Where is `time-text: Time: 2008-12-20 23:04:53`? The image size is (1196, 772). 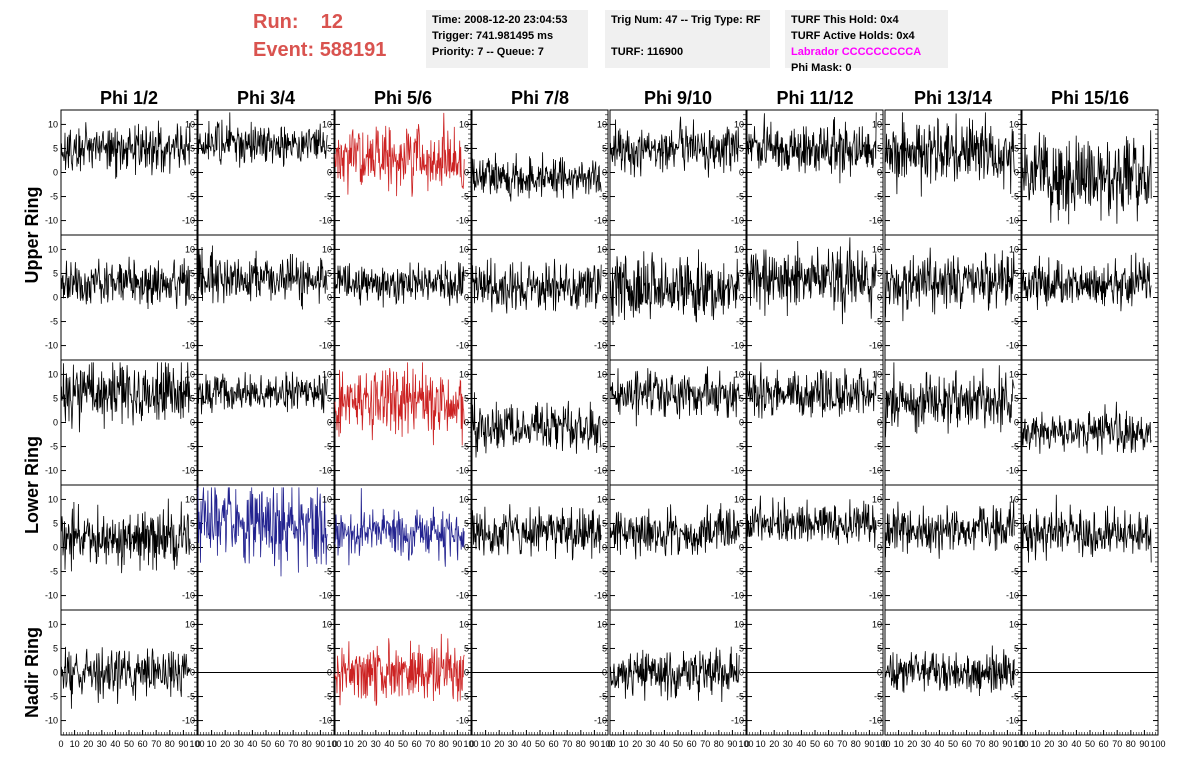 time-text: Time: 2008-12-20 23:04:53 is located at coordinates (500, 20).